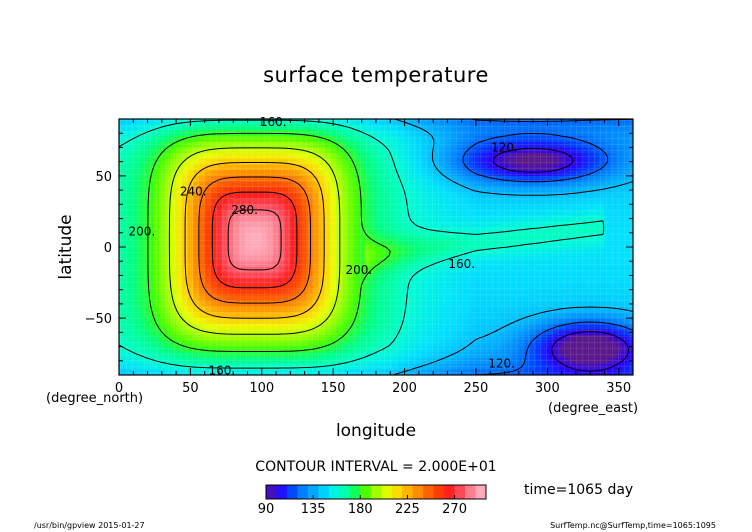 This screenshot has width=752, height=532. What do you see at coordinates (407, 509) in the screenshot?
I see `colorbar-tick-label: 225` at bounding box center [407, 509].